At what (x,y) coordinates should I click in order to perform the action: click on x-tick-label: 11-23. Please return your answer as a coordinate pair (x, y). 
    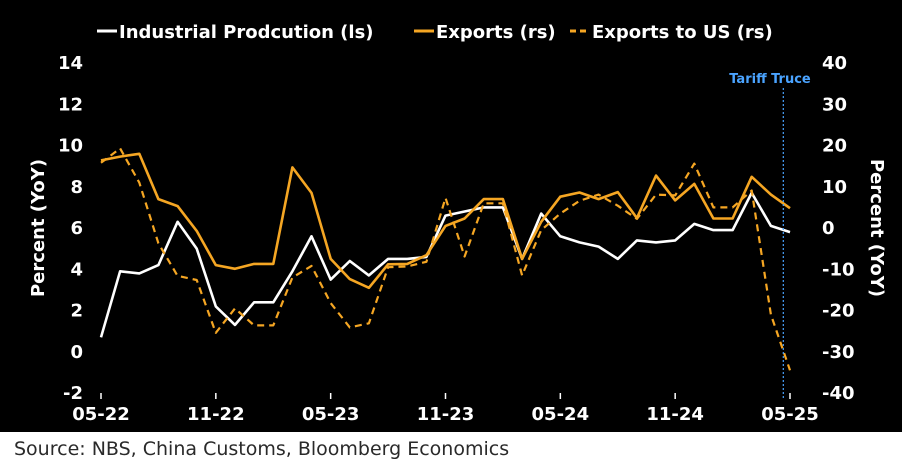
    Looking at the image, I should click on (446, 414).